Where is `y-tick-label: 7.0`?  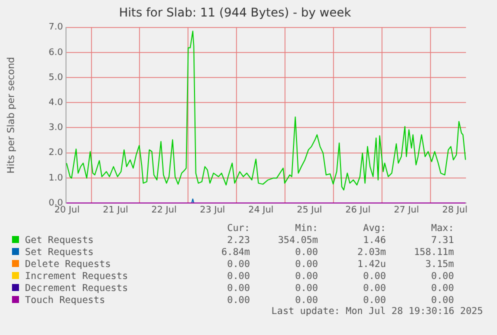
y-tick-label: 7.0 is located at coordinates (56, 27).